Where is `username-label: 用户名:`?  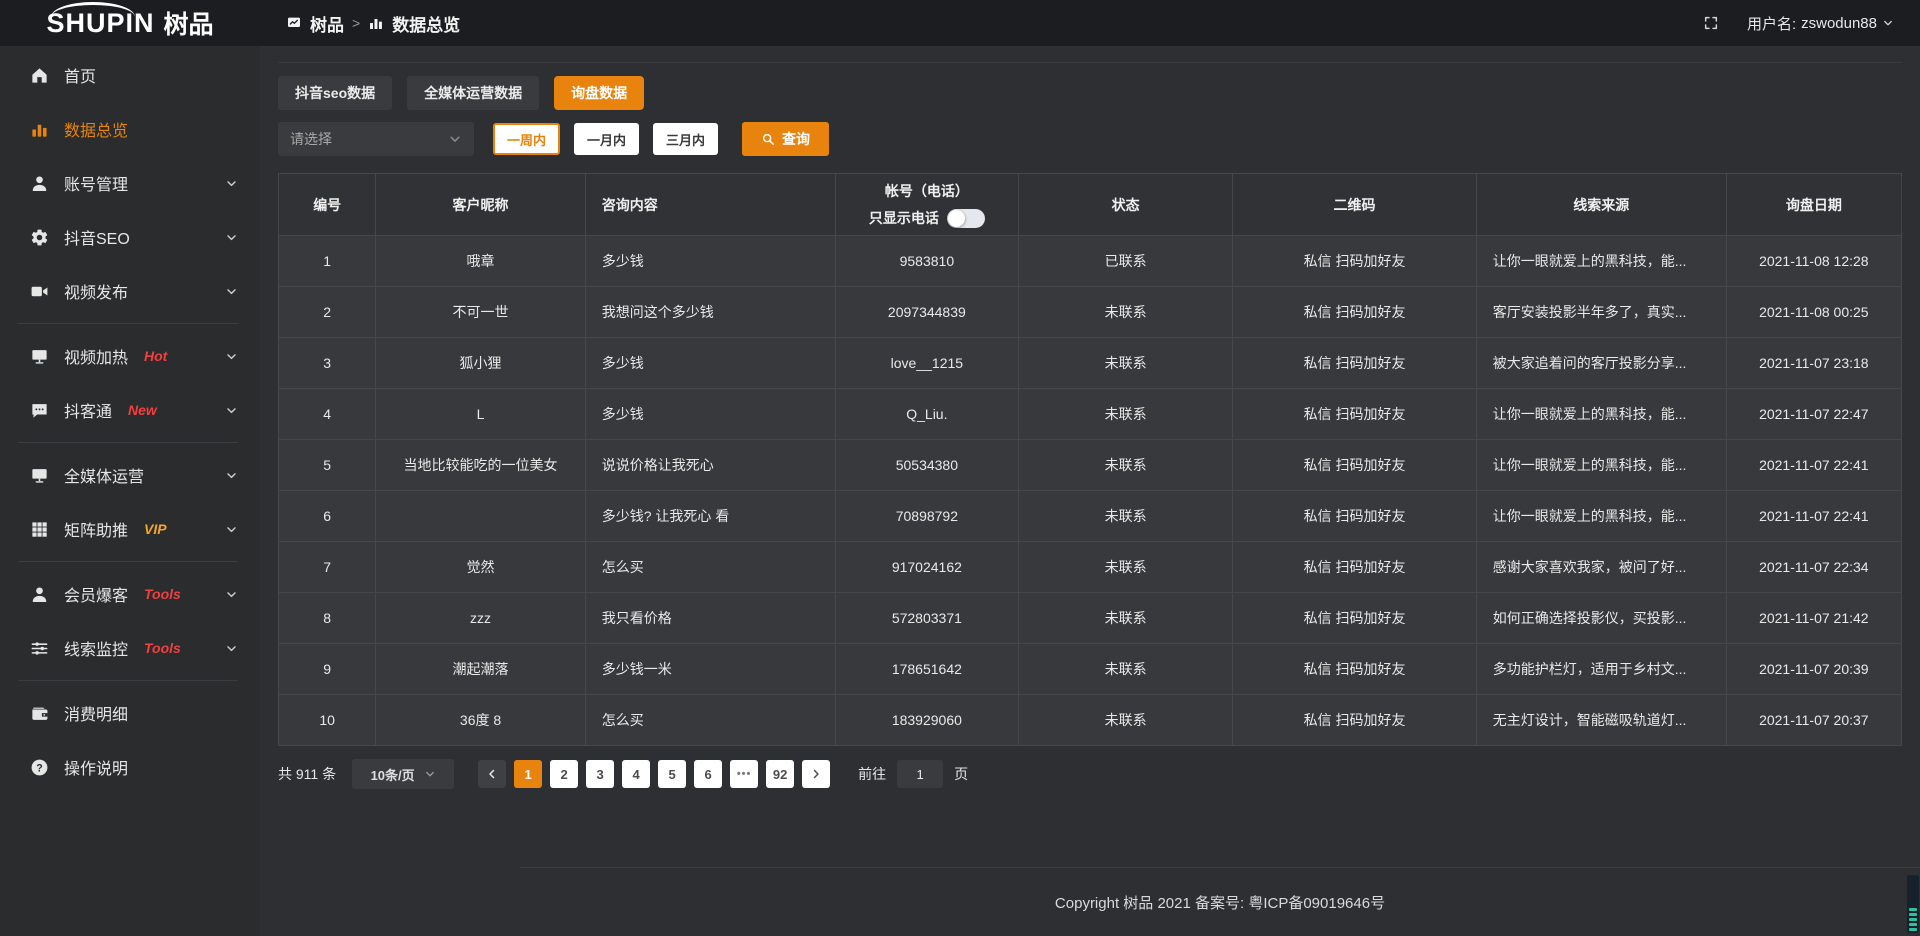
username-label: 用户名: is located at coordinates (1771, 24).